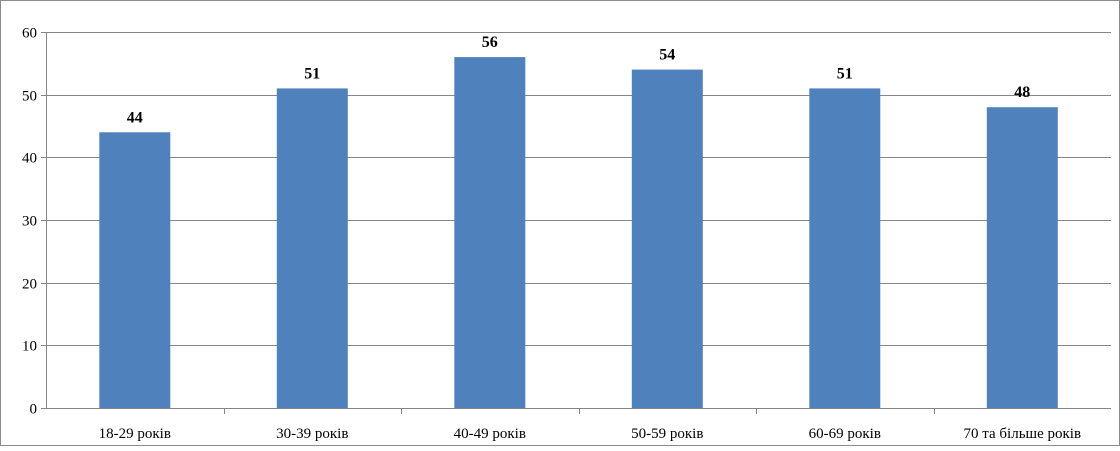 This screenshot has width=1120, height=451. What do you see at coordinates (29, 34) in the screenshot?
I see `y-tick-label: 60` at bounding box center [29, 34].